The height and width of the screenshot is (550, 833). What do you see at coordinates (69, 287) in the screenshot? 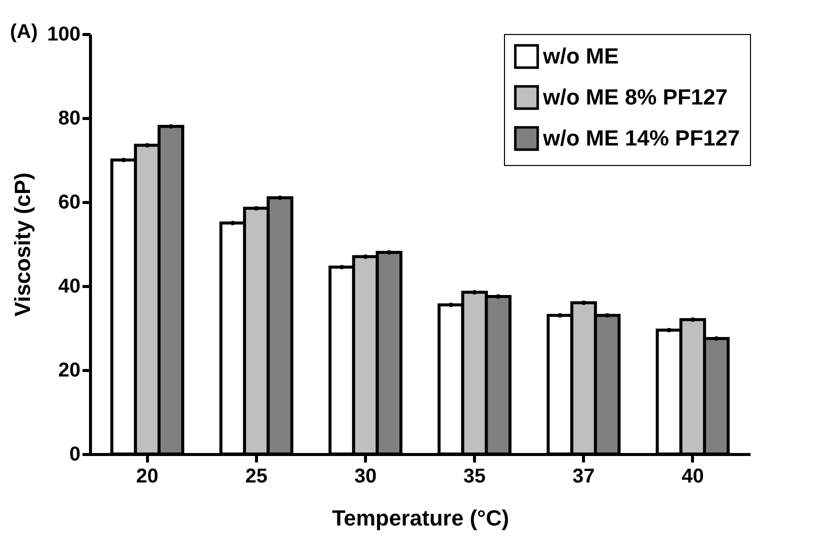
I see `y-tick-label: 40` at bounding box center [69, 287].